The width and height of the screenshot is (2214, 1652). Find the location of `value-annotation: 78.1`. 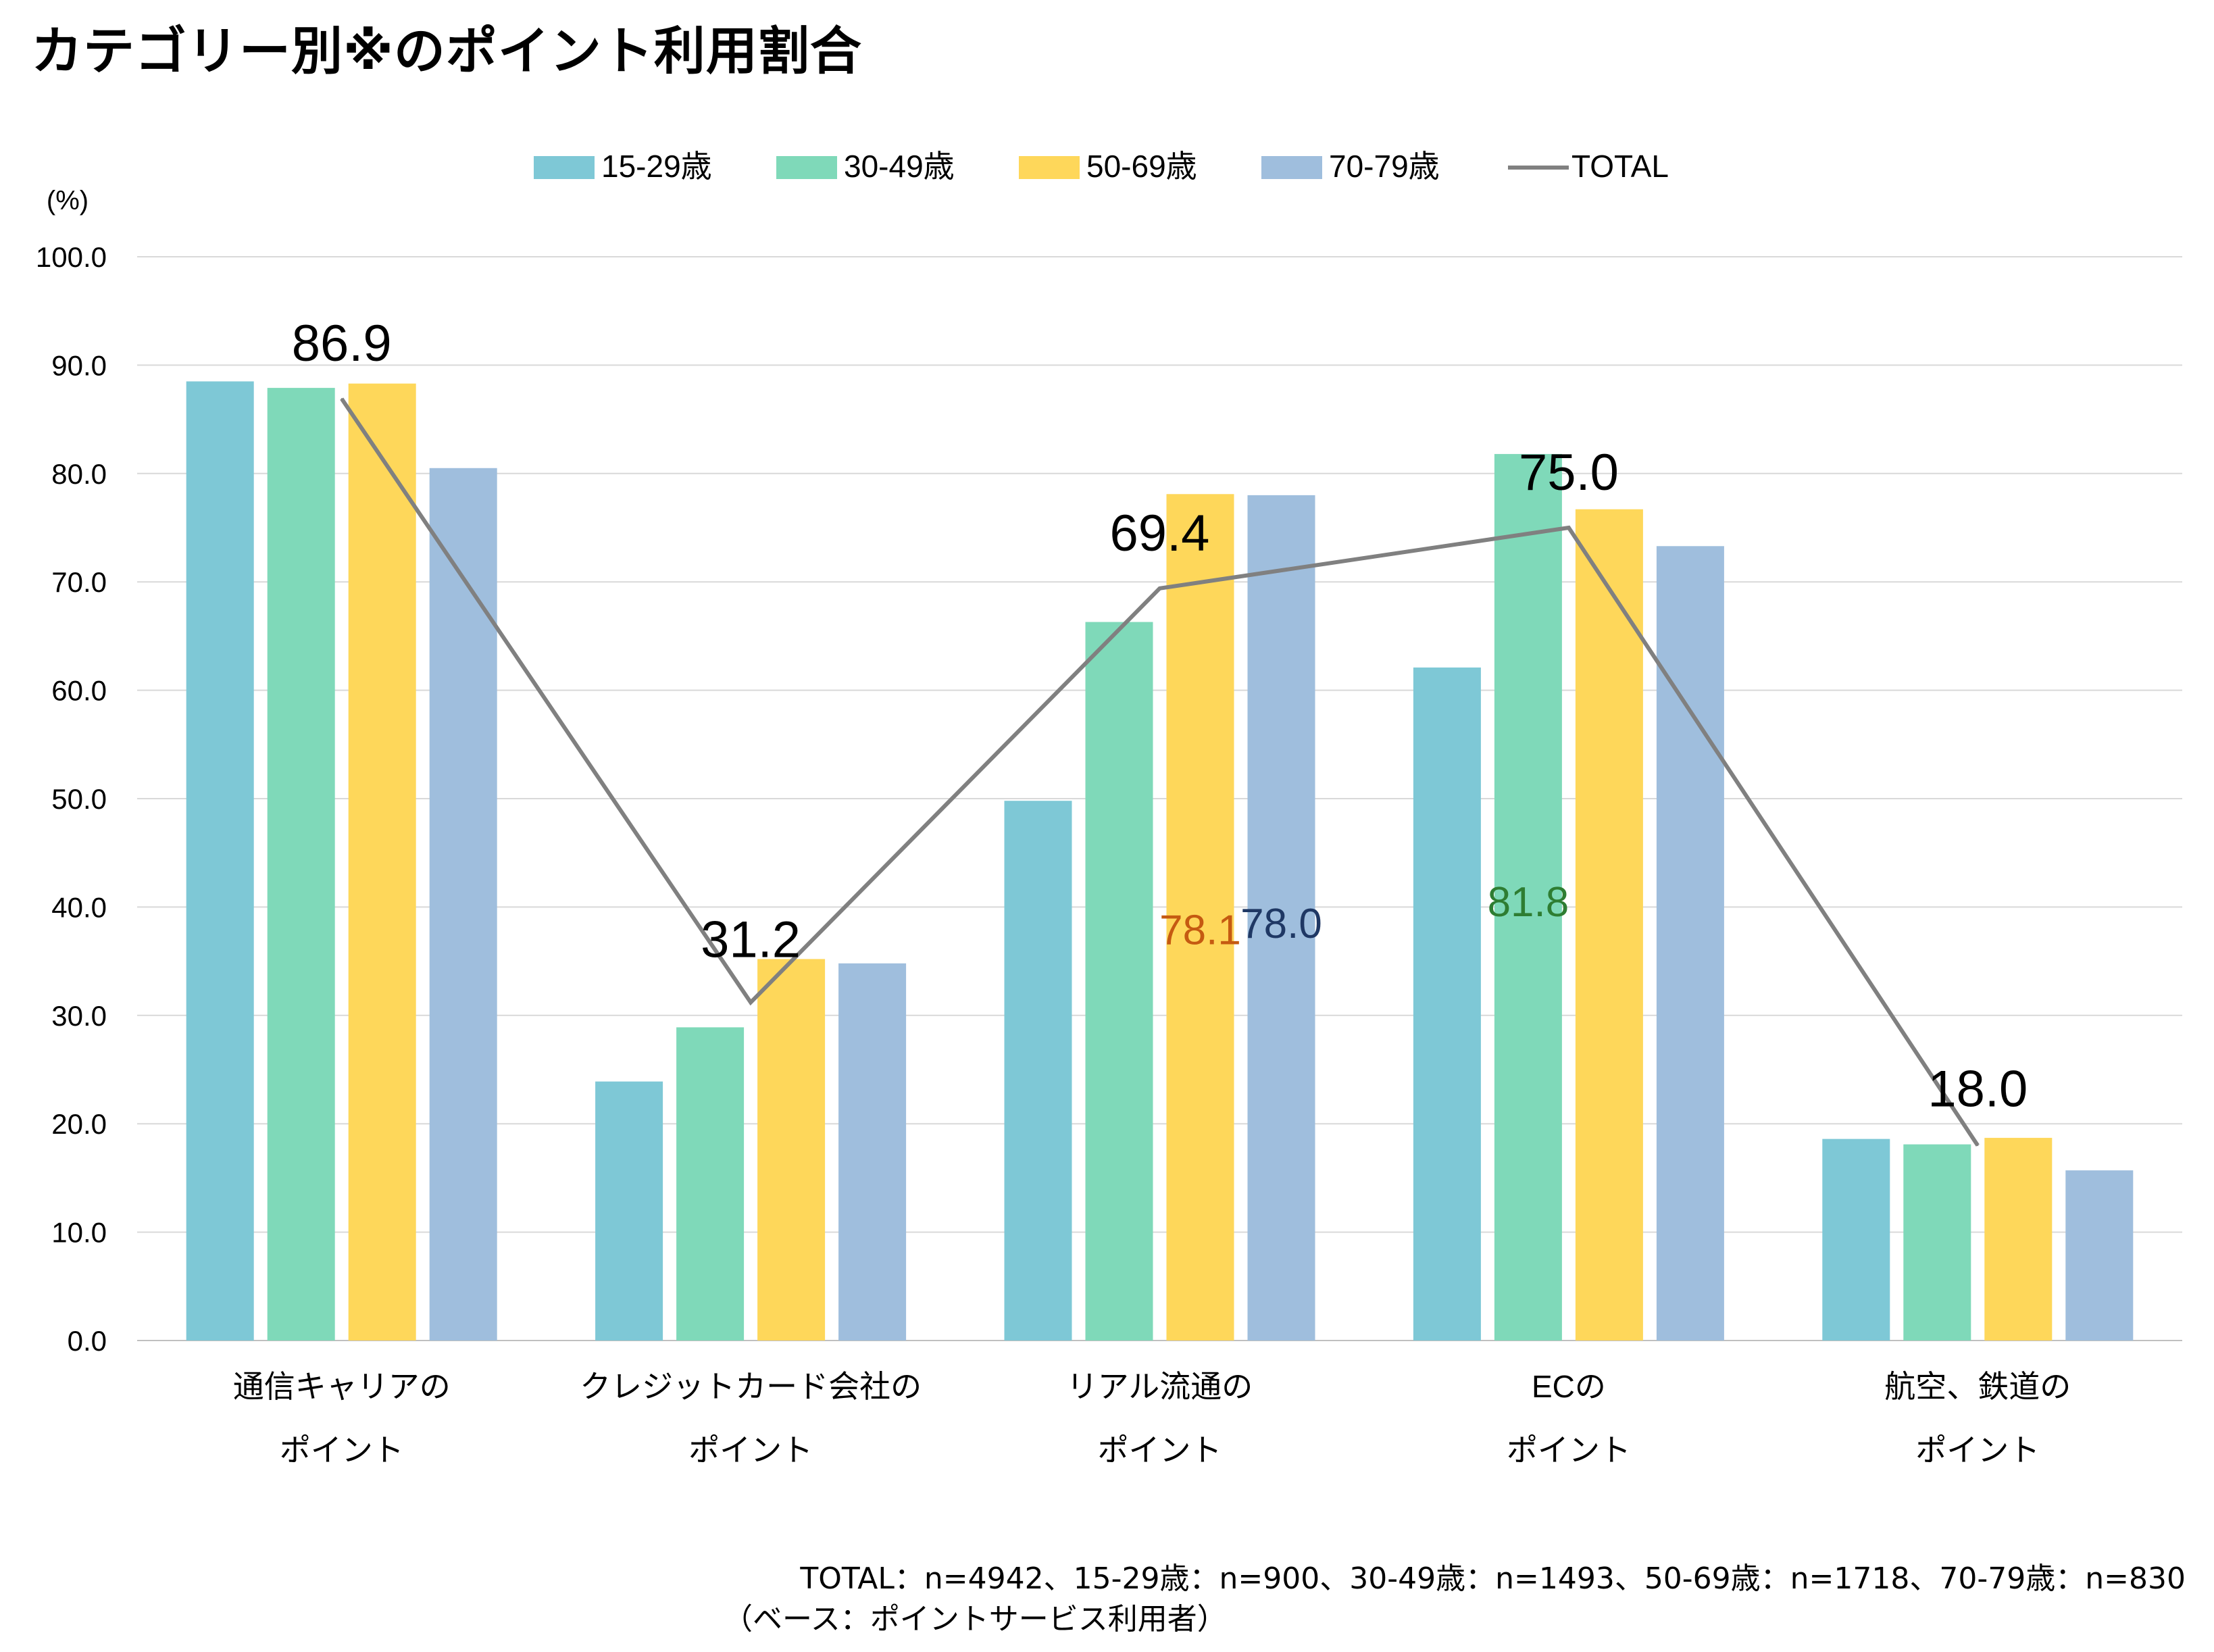

value-annotation: 78.1 is located at coordinates (1200, 930).